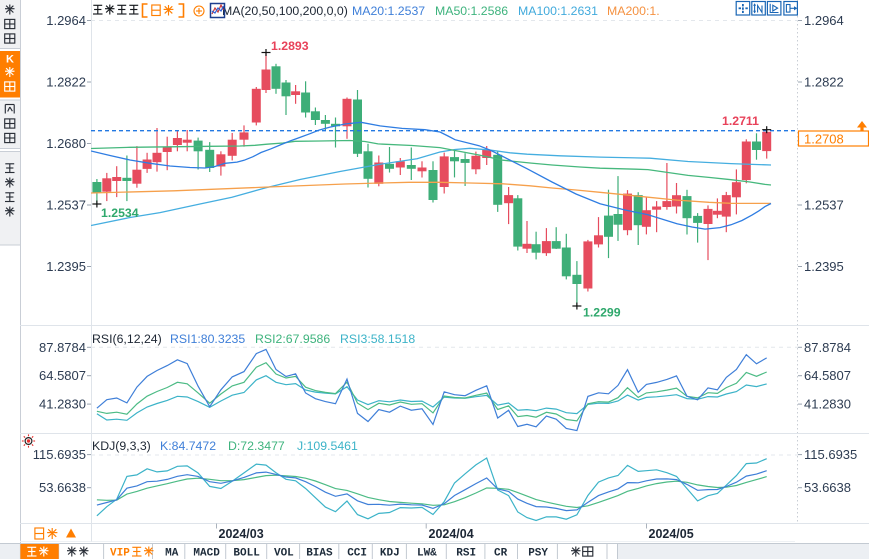 The width and height of the screenshot is (869, 559). I want to click on svg-text: 1.2534, so click(120, 213).